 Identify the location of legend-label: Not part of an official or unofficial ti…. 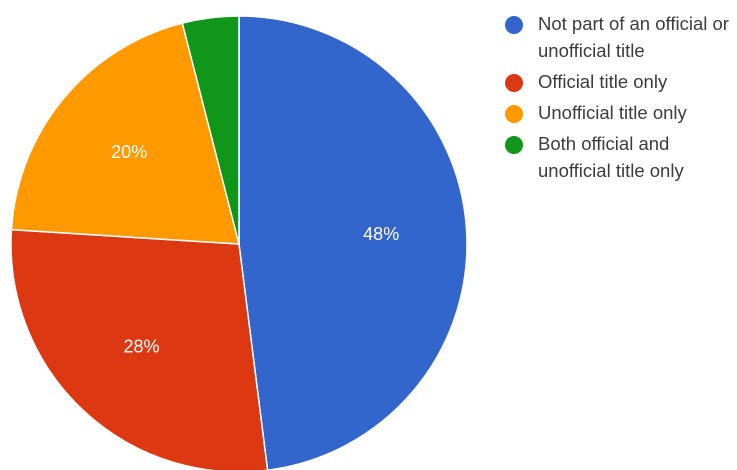
(633, 37).